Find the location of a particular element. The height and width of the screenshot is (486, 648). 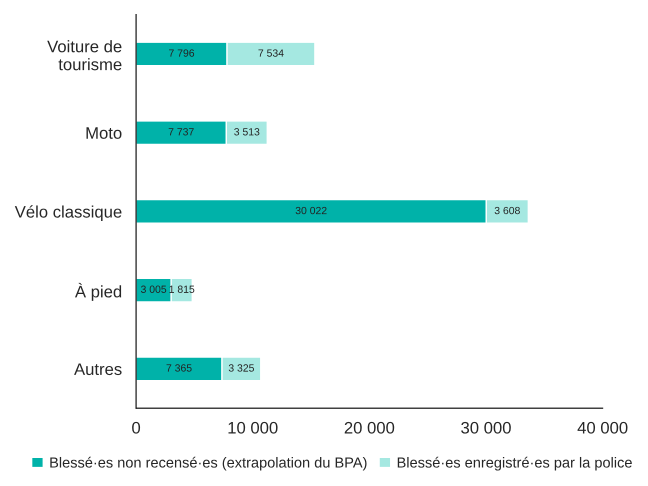

y-tick-label: Vélo classique is located at coordinates (68, 213).